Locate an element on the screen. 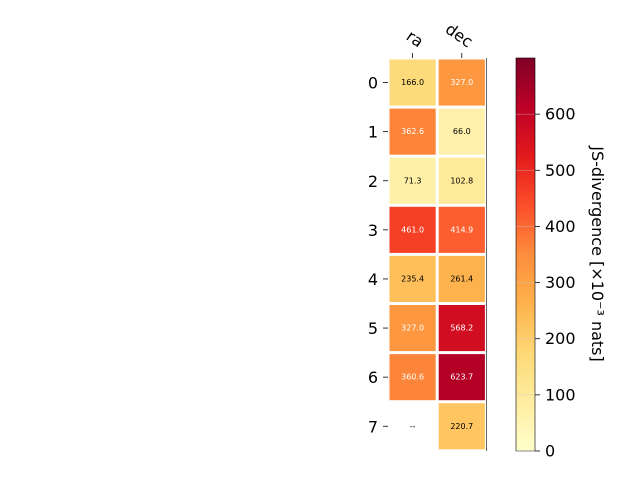  cell-value-label: 362.6 is located at coordinates (412, 131).